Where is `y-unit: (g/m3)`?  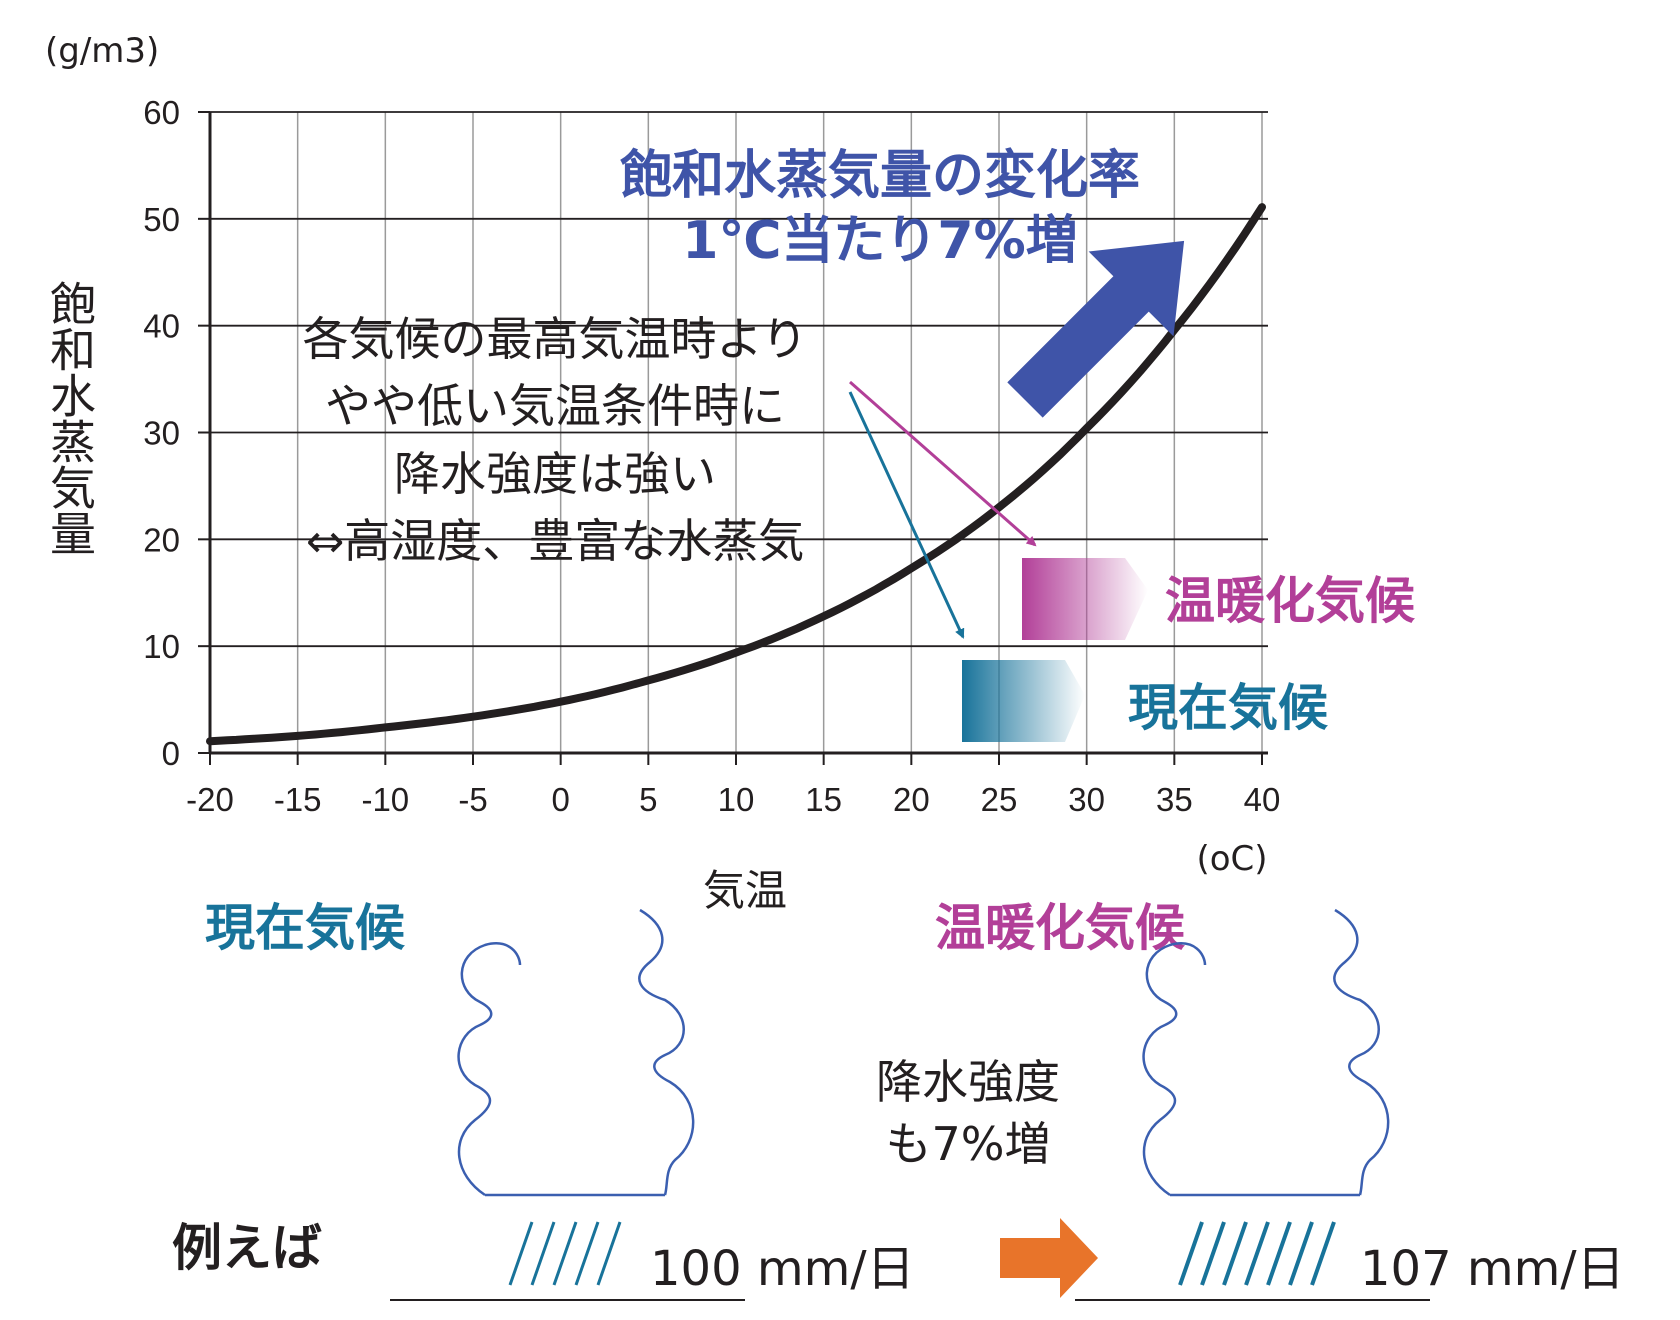 y-unit: (g/m3) is located at coordinates (102, 51).